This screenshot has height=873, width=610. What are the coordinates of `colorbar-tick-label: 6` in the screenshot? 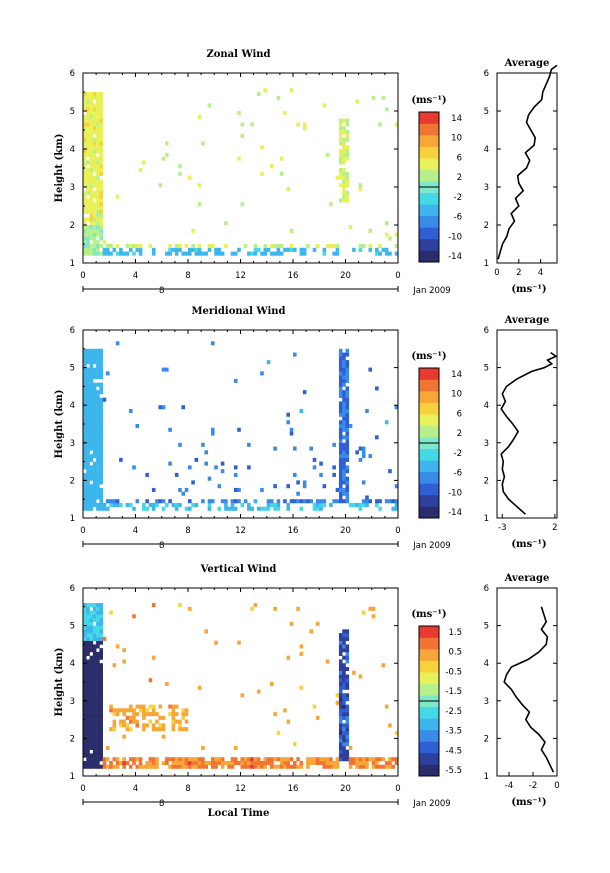 It's located at (459, 158).